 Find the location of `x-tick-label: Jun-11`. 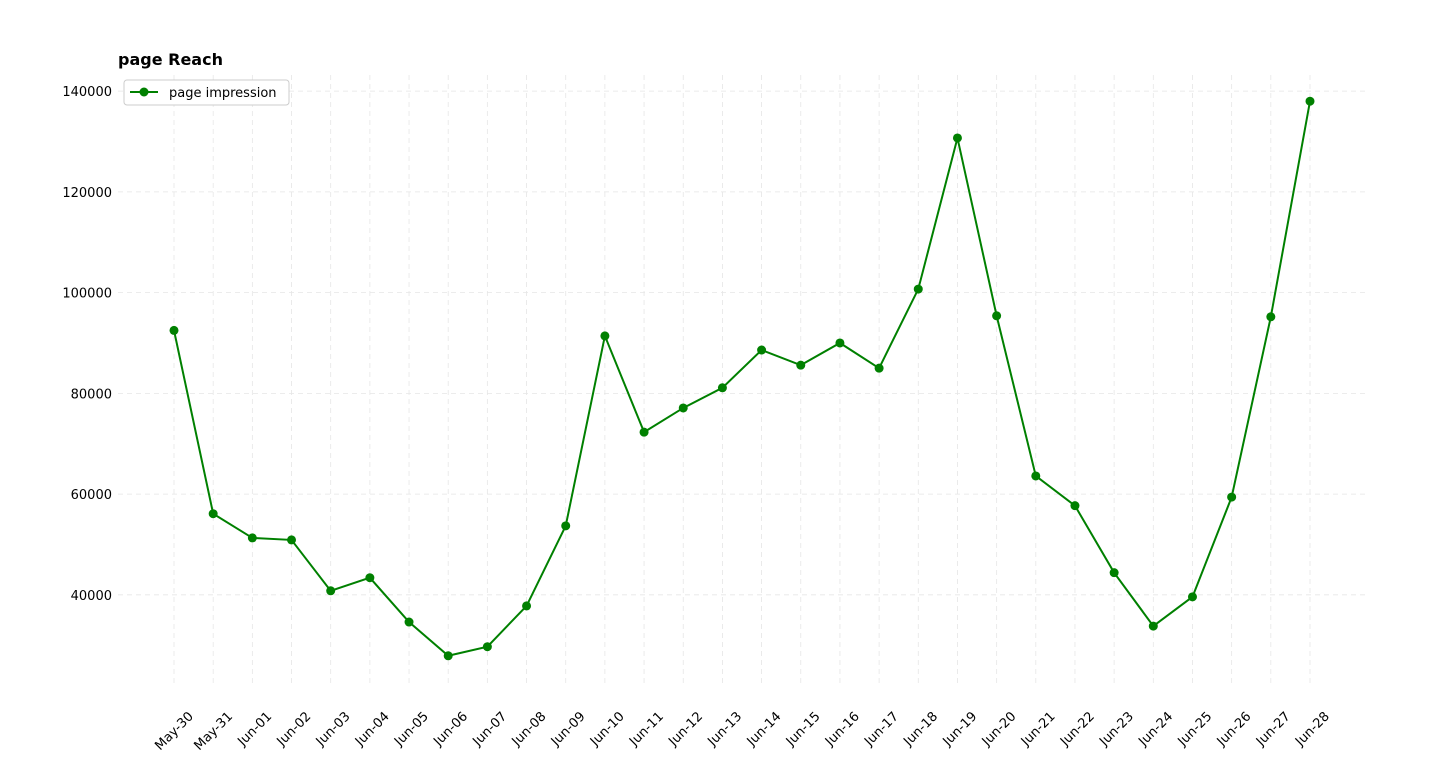

x-tick-label: Jun-11 is located at coordinates (646, 729).